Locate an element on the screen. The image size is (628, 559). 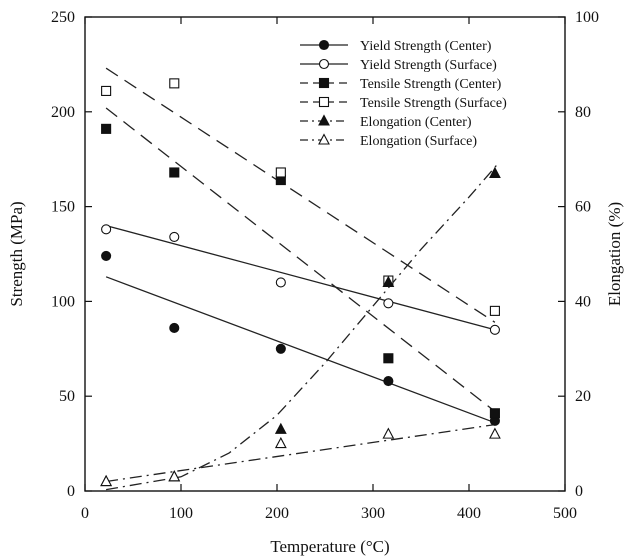
x-tick-label: 400 is located at coordinates (469, 513).